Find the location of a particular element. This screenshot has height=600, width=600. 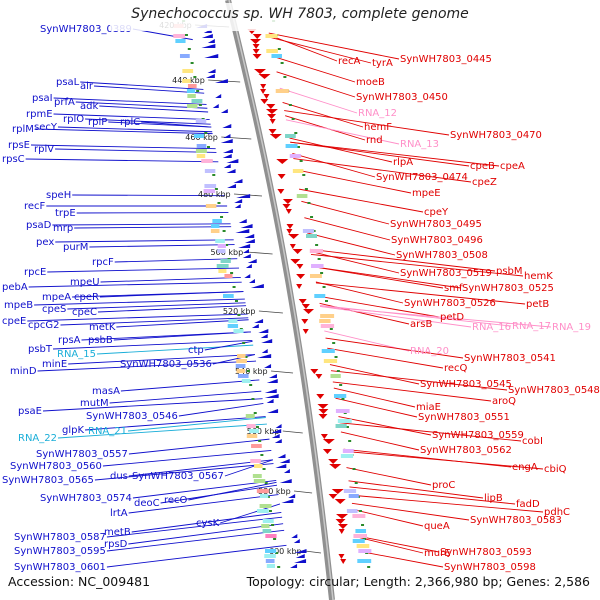

right-label: murE is located at coordinates (437, 553).